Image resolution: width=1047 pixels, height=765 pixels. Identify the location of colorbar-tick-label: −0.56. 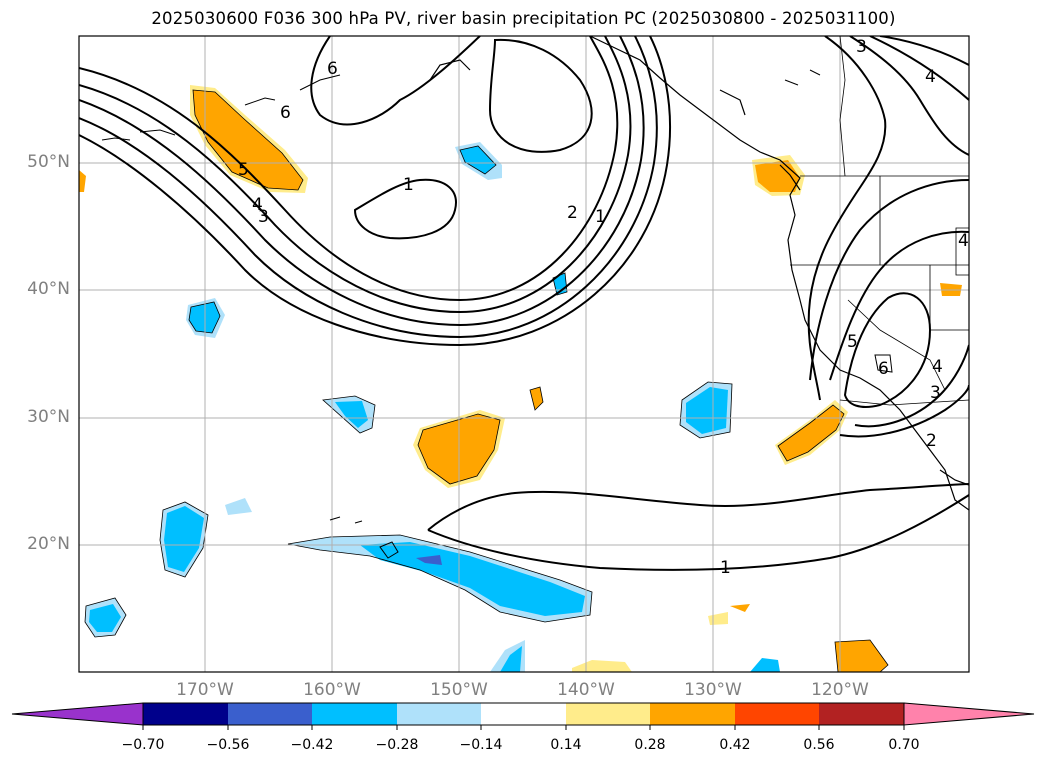
(228, 745).